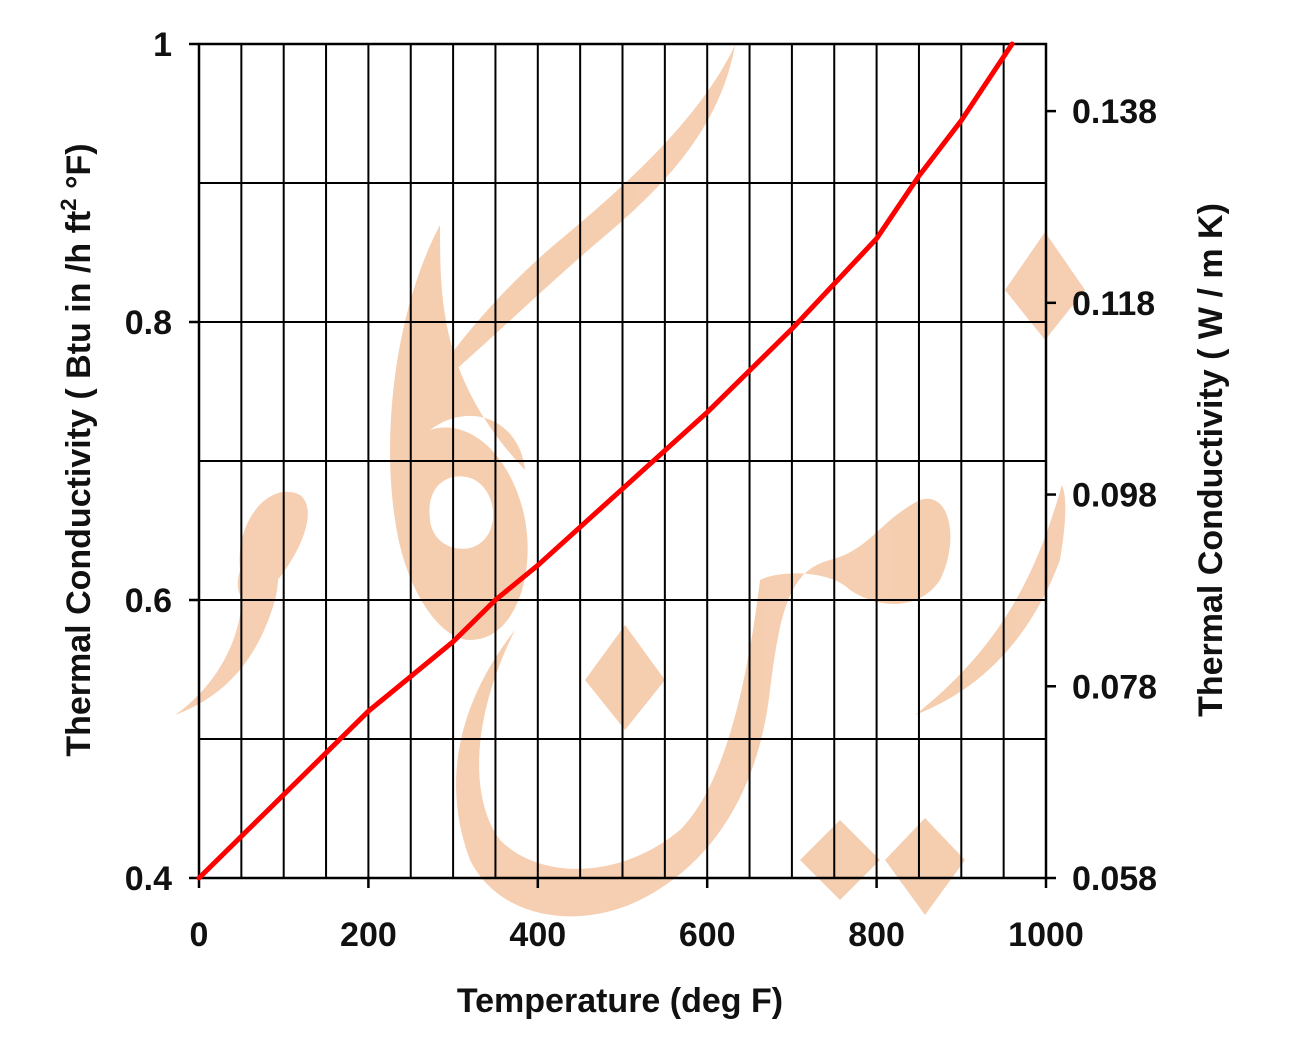 This screenshot has height=1047, width=1295. Describe the element at coordinates (876, 935) in the screenshot. I see `x-tick-label: 800` at that location.